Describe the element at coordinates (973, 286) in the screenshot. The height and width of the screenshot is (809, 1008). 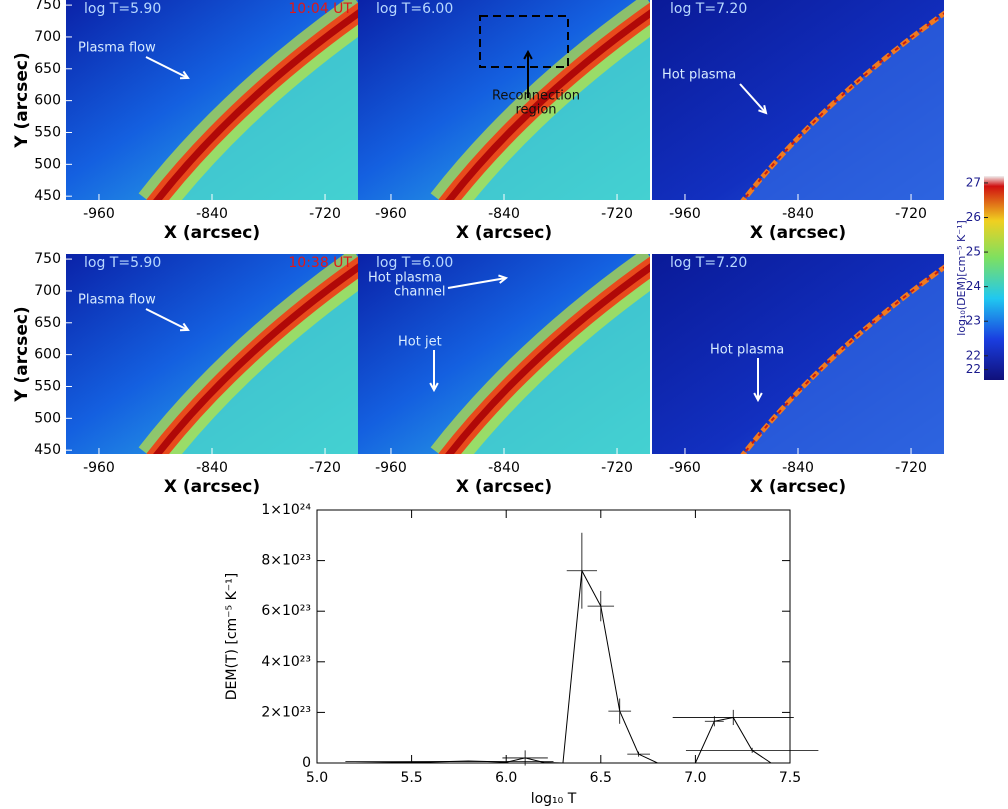
I see `colorbar-tick-label: 24` at that location.